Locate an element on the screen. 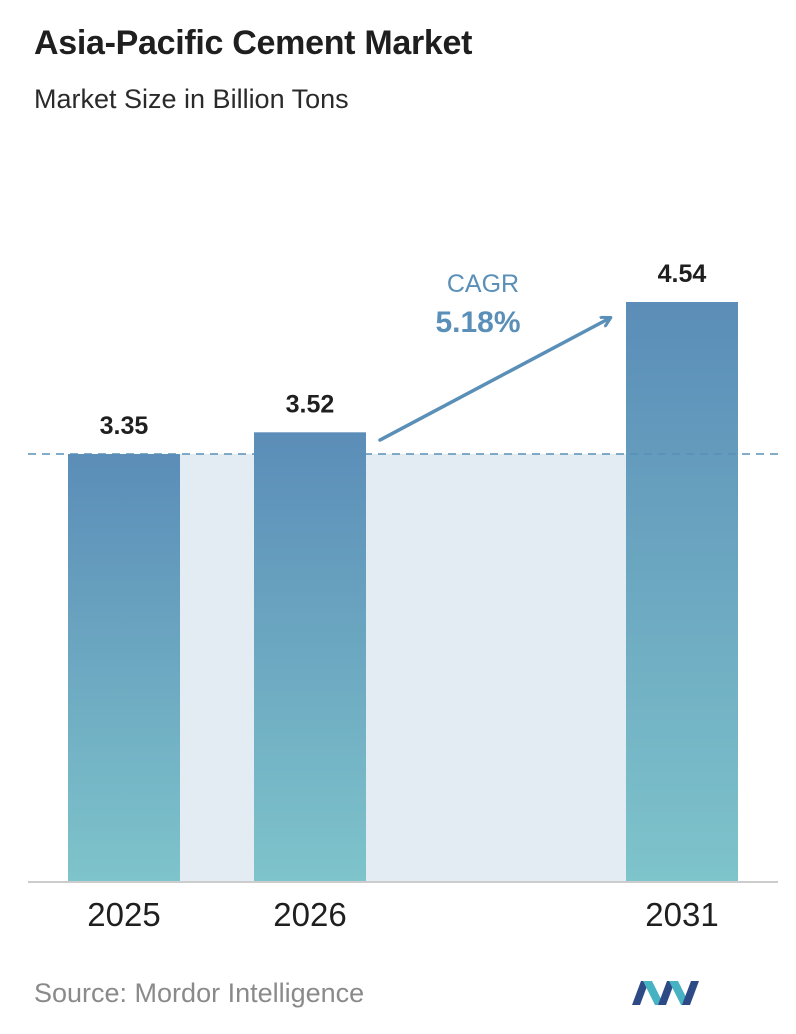  chart-subtitle: Market Size in Billion Tons is located at coordinates (191, 99).